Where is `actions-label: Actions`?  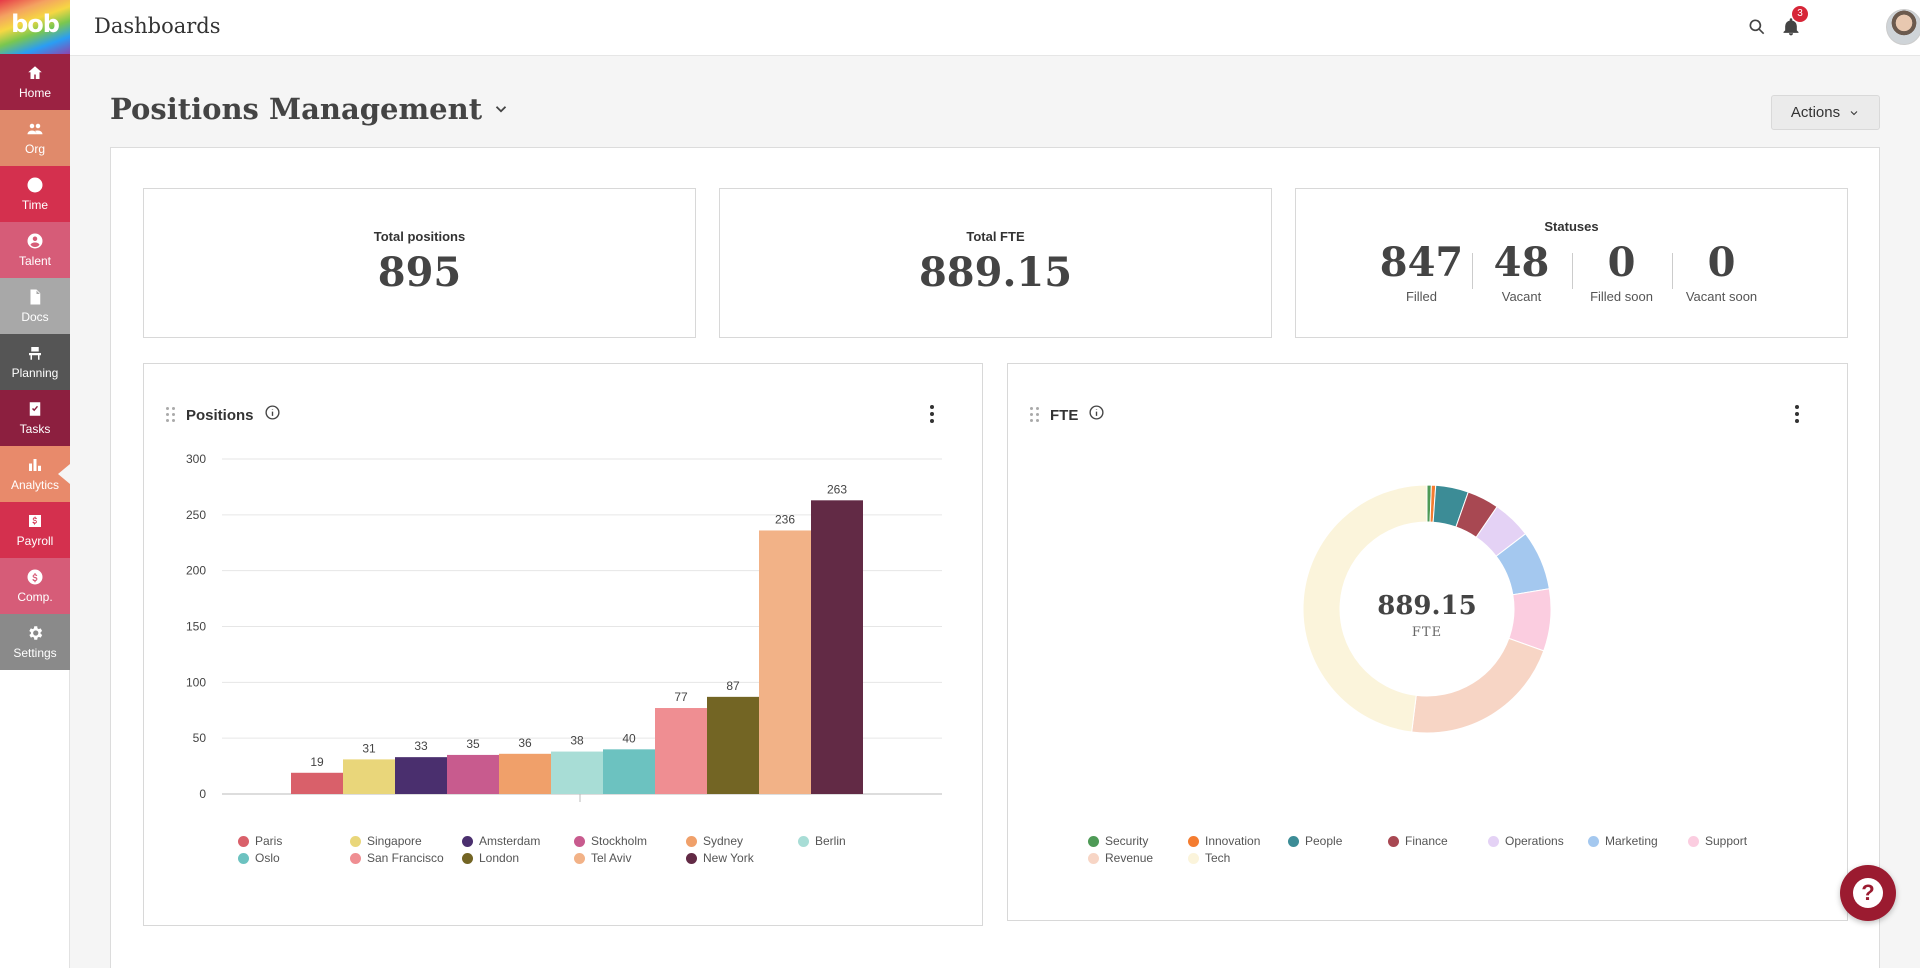 actions-label: Actions is located at coordinates (1815, 112).